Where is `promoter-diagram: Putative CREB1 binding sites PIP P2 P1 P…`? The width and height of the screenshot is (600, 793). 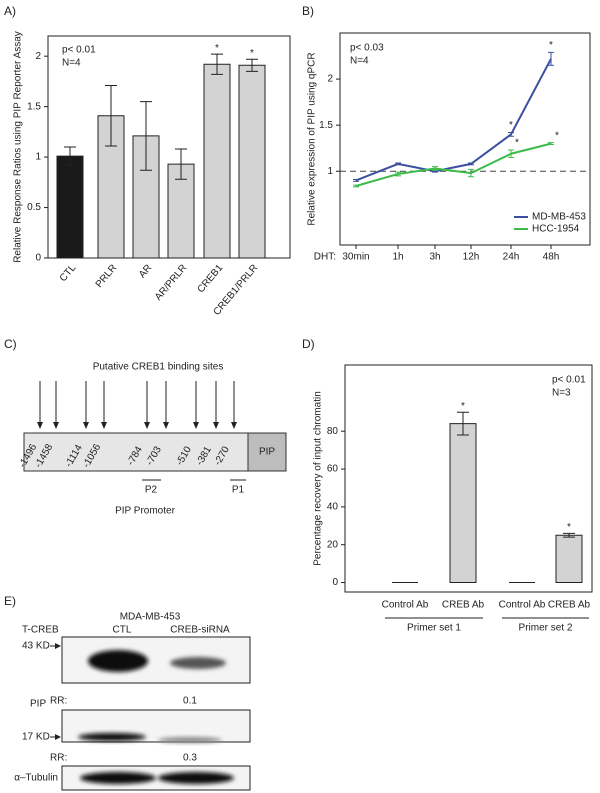 promoter-diagram: Putative CREB1 binding sites PIP P2 P1 P… is located at coordinates (152, 439).